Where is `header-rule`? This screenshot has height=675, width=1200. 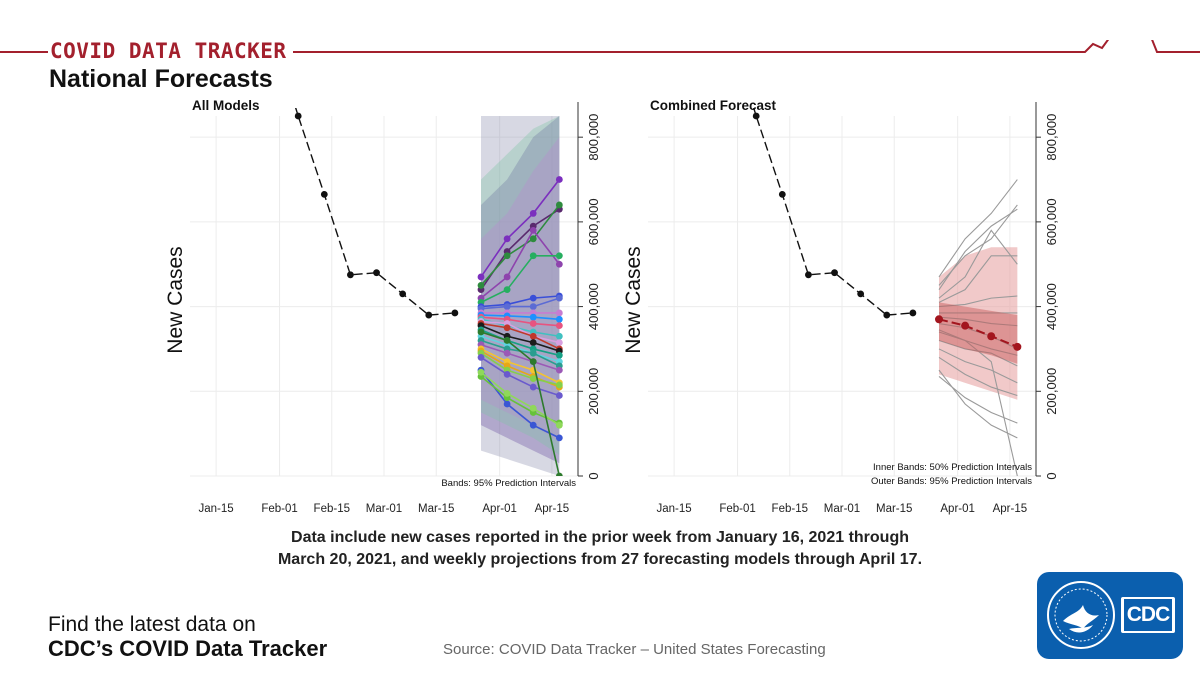
header-rule is located at coordinates (600, 46).